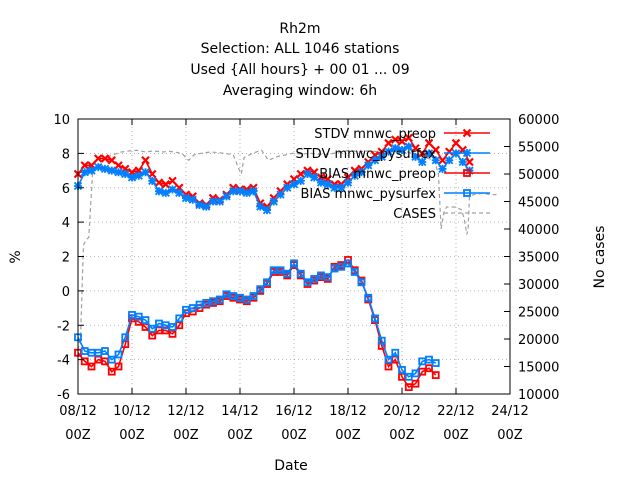 The image size is (640, 480). Describe the element at coordinates (347, 411) in the screenshot. I see `x-tick-label: 18/12` at that location.